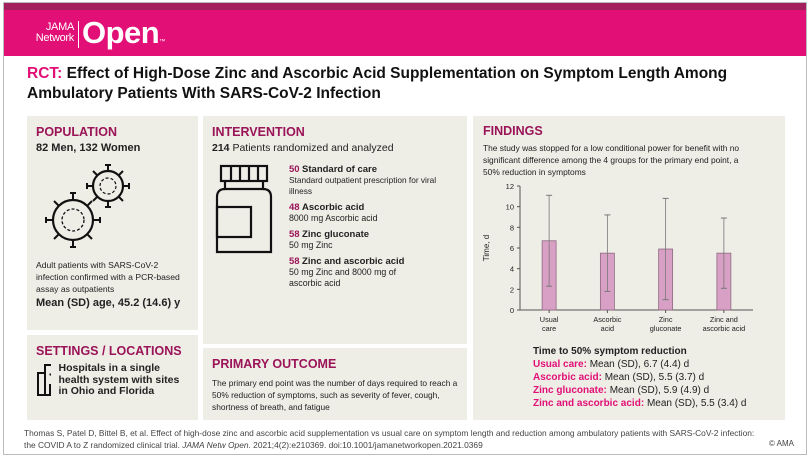 This screenshot has width=810, height=458. Describe the element at coordinates (560, 364) in the screenshot. I see `result-label: Usual care:` at that location.